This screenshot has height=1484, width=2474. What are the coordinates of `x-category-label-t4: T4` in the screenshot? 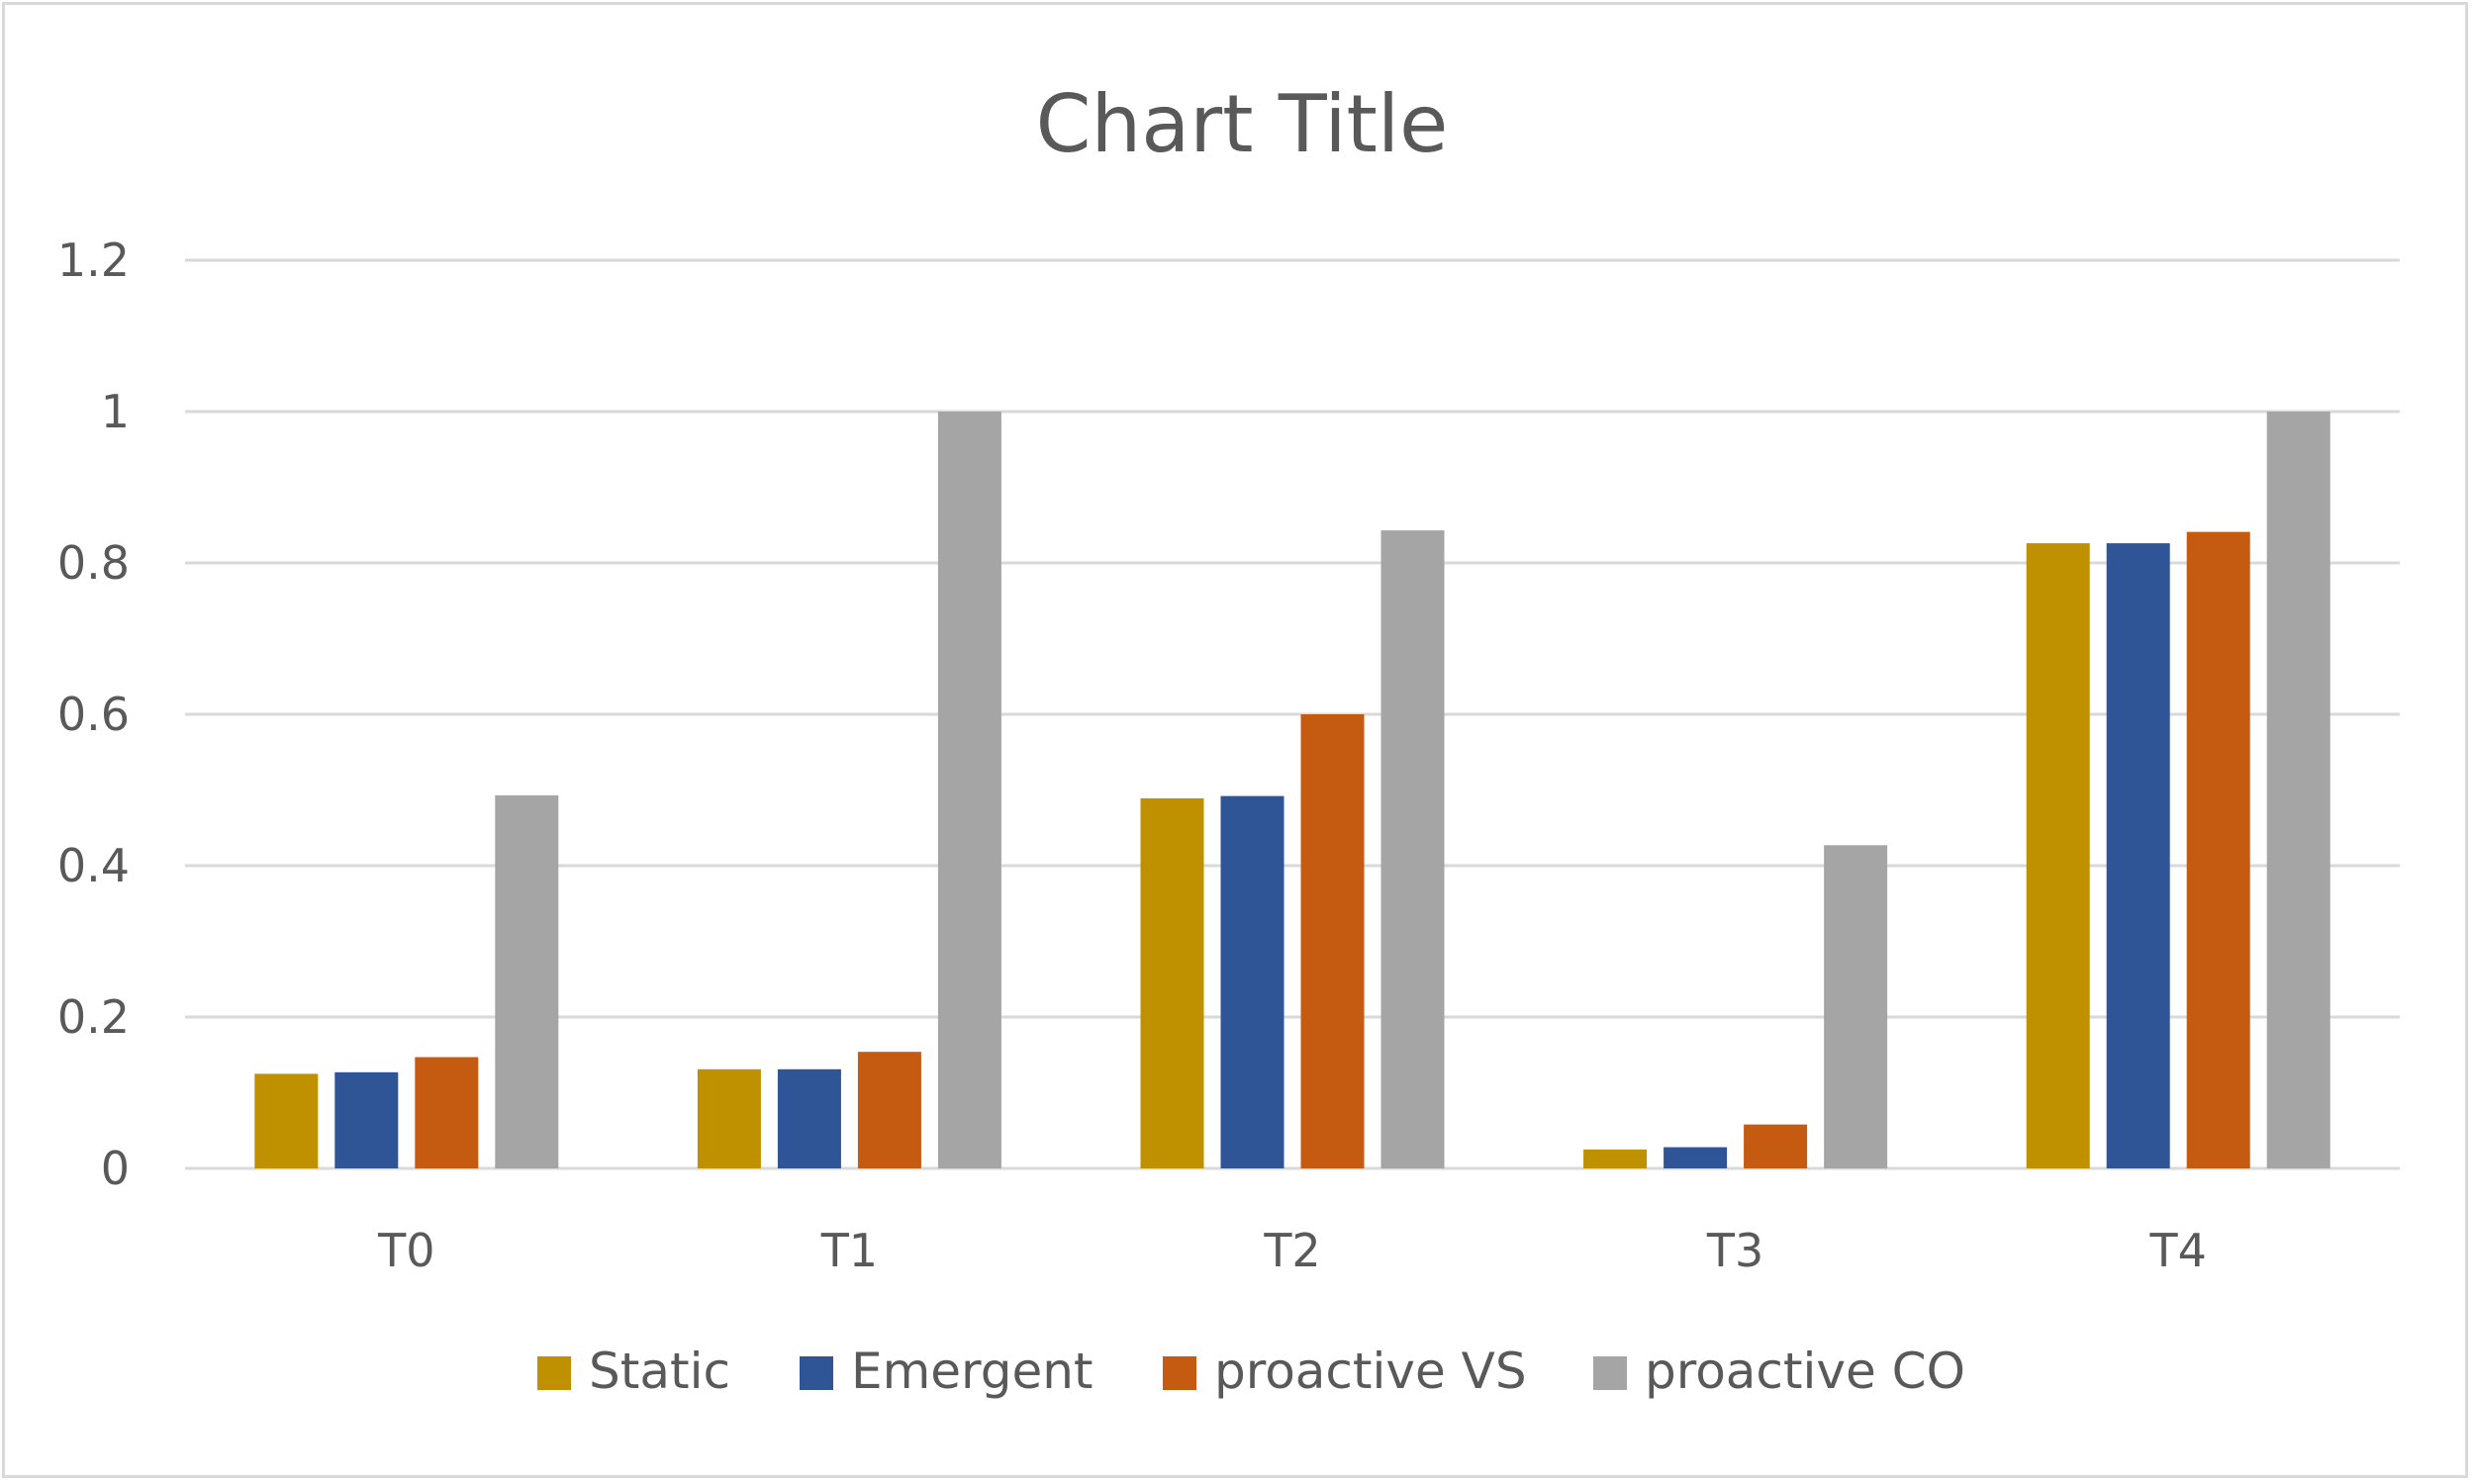 It's located at (2178, 1250).